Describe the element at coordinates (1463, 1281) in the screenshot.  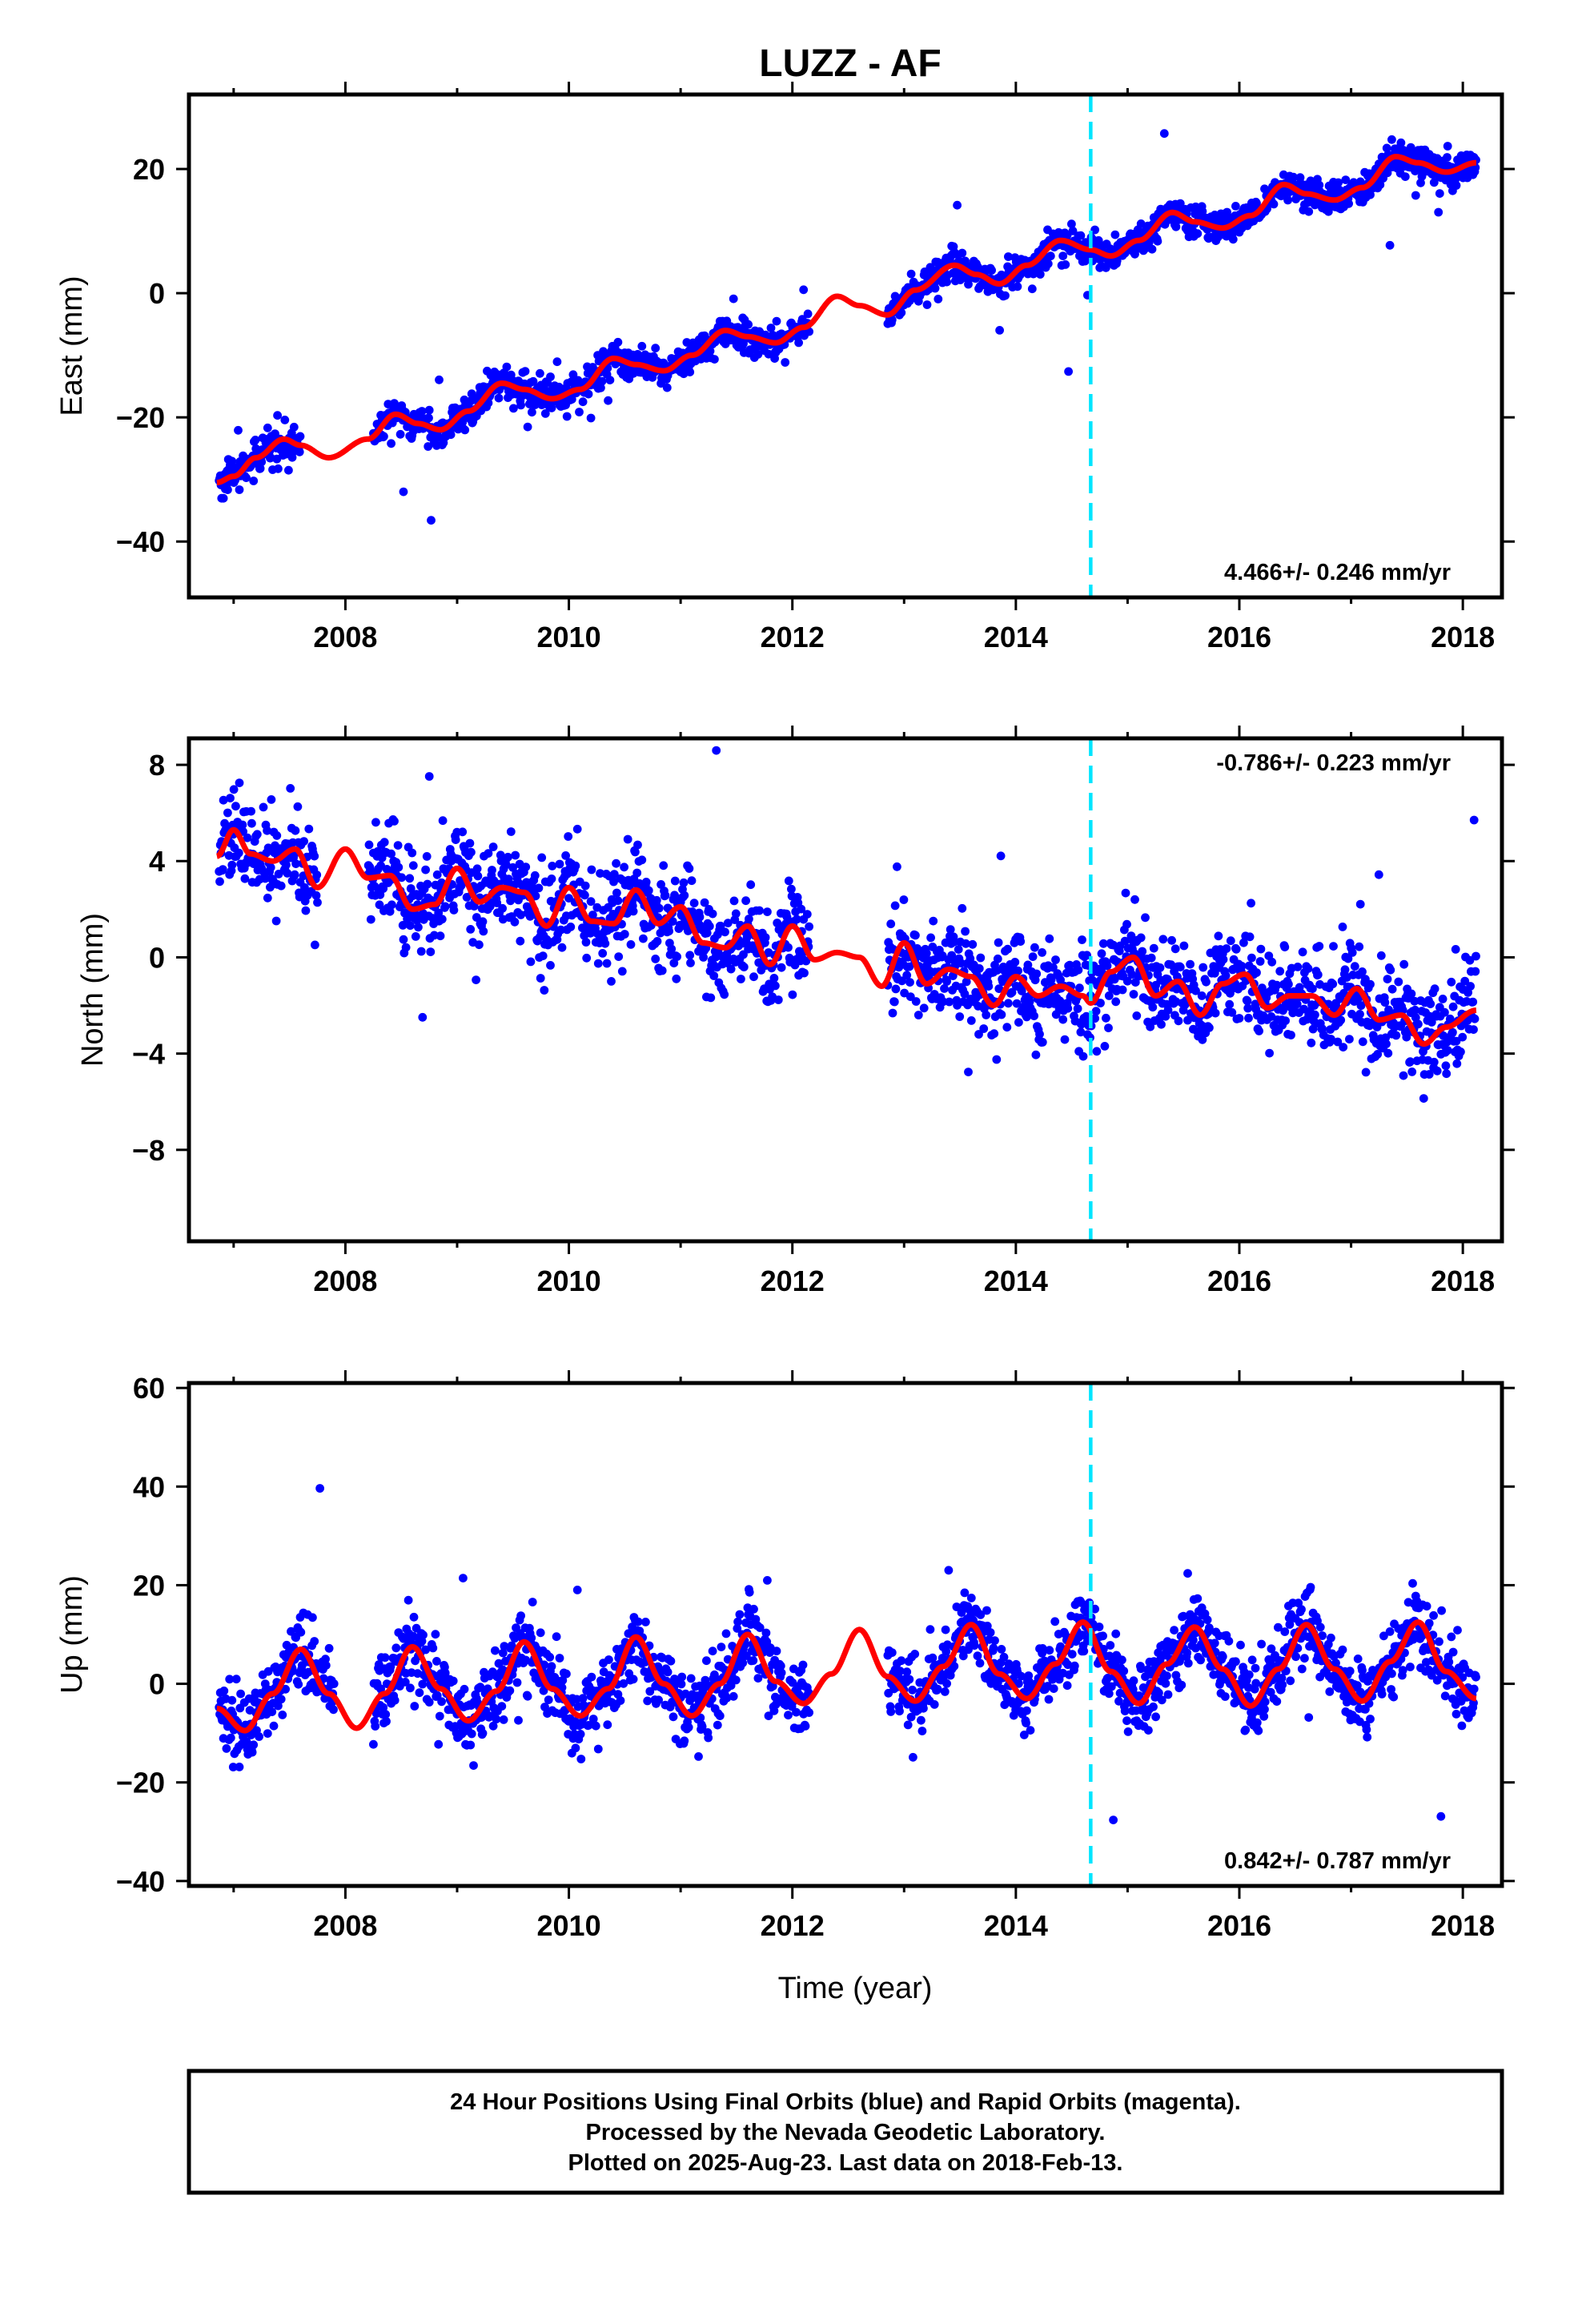
I see `x-tick-label: 2018` at that location.